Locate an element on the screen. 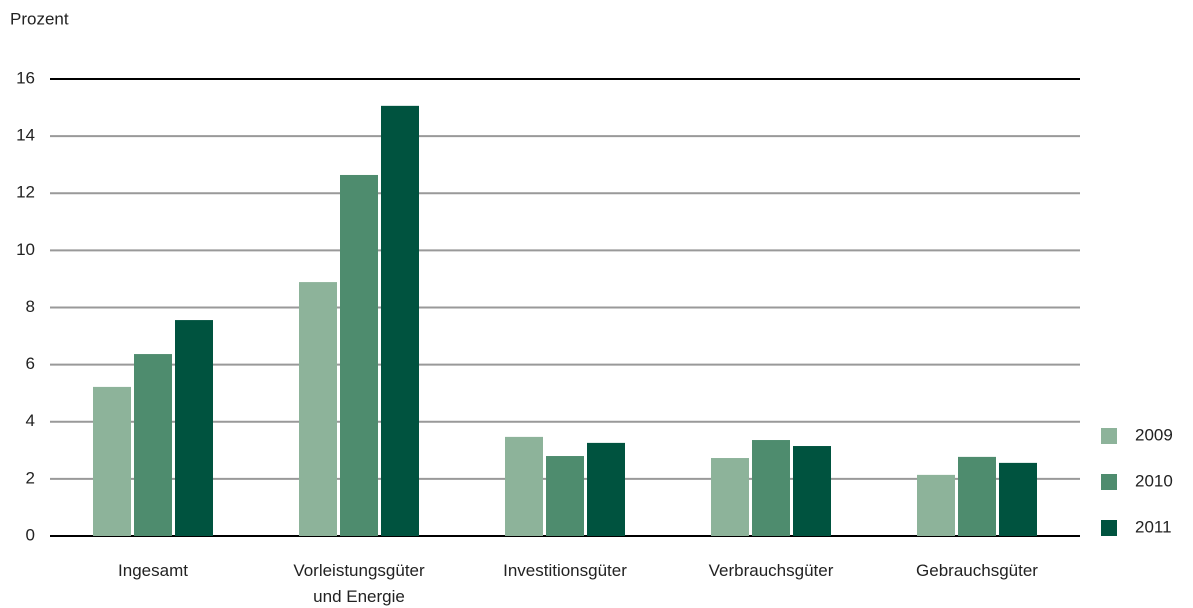  y-tick-label: 16 is located at coordinates (25, 77).